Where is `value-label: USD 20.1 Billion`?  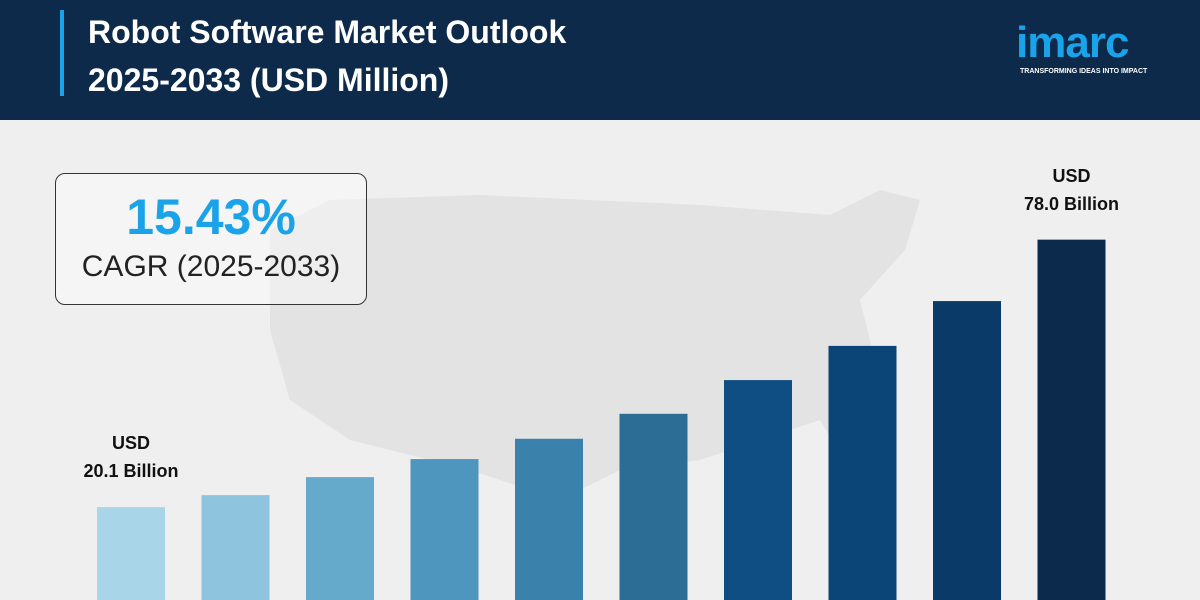 value-label: USD 20.1 Billion is located at coordinates (131, 457).